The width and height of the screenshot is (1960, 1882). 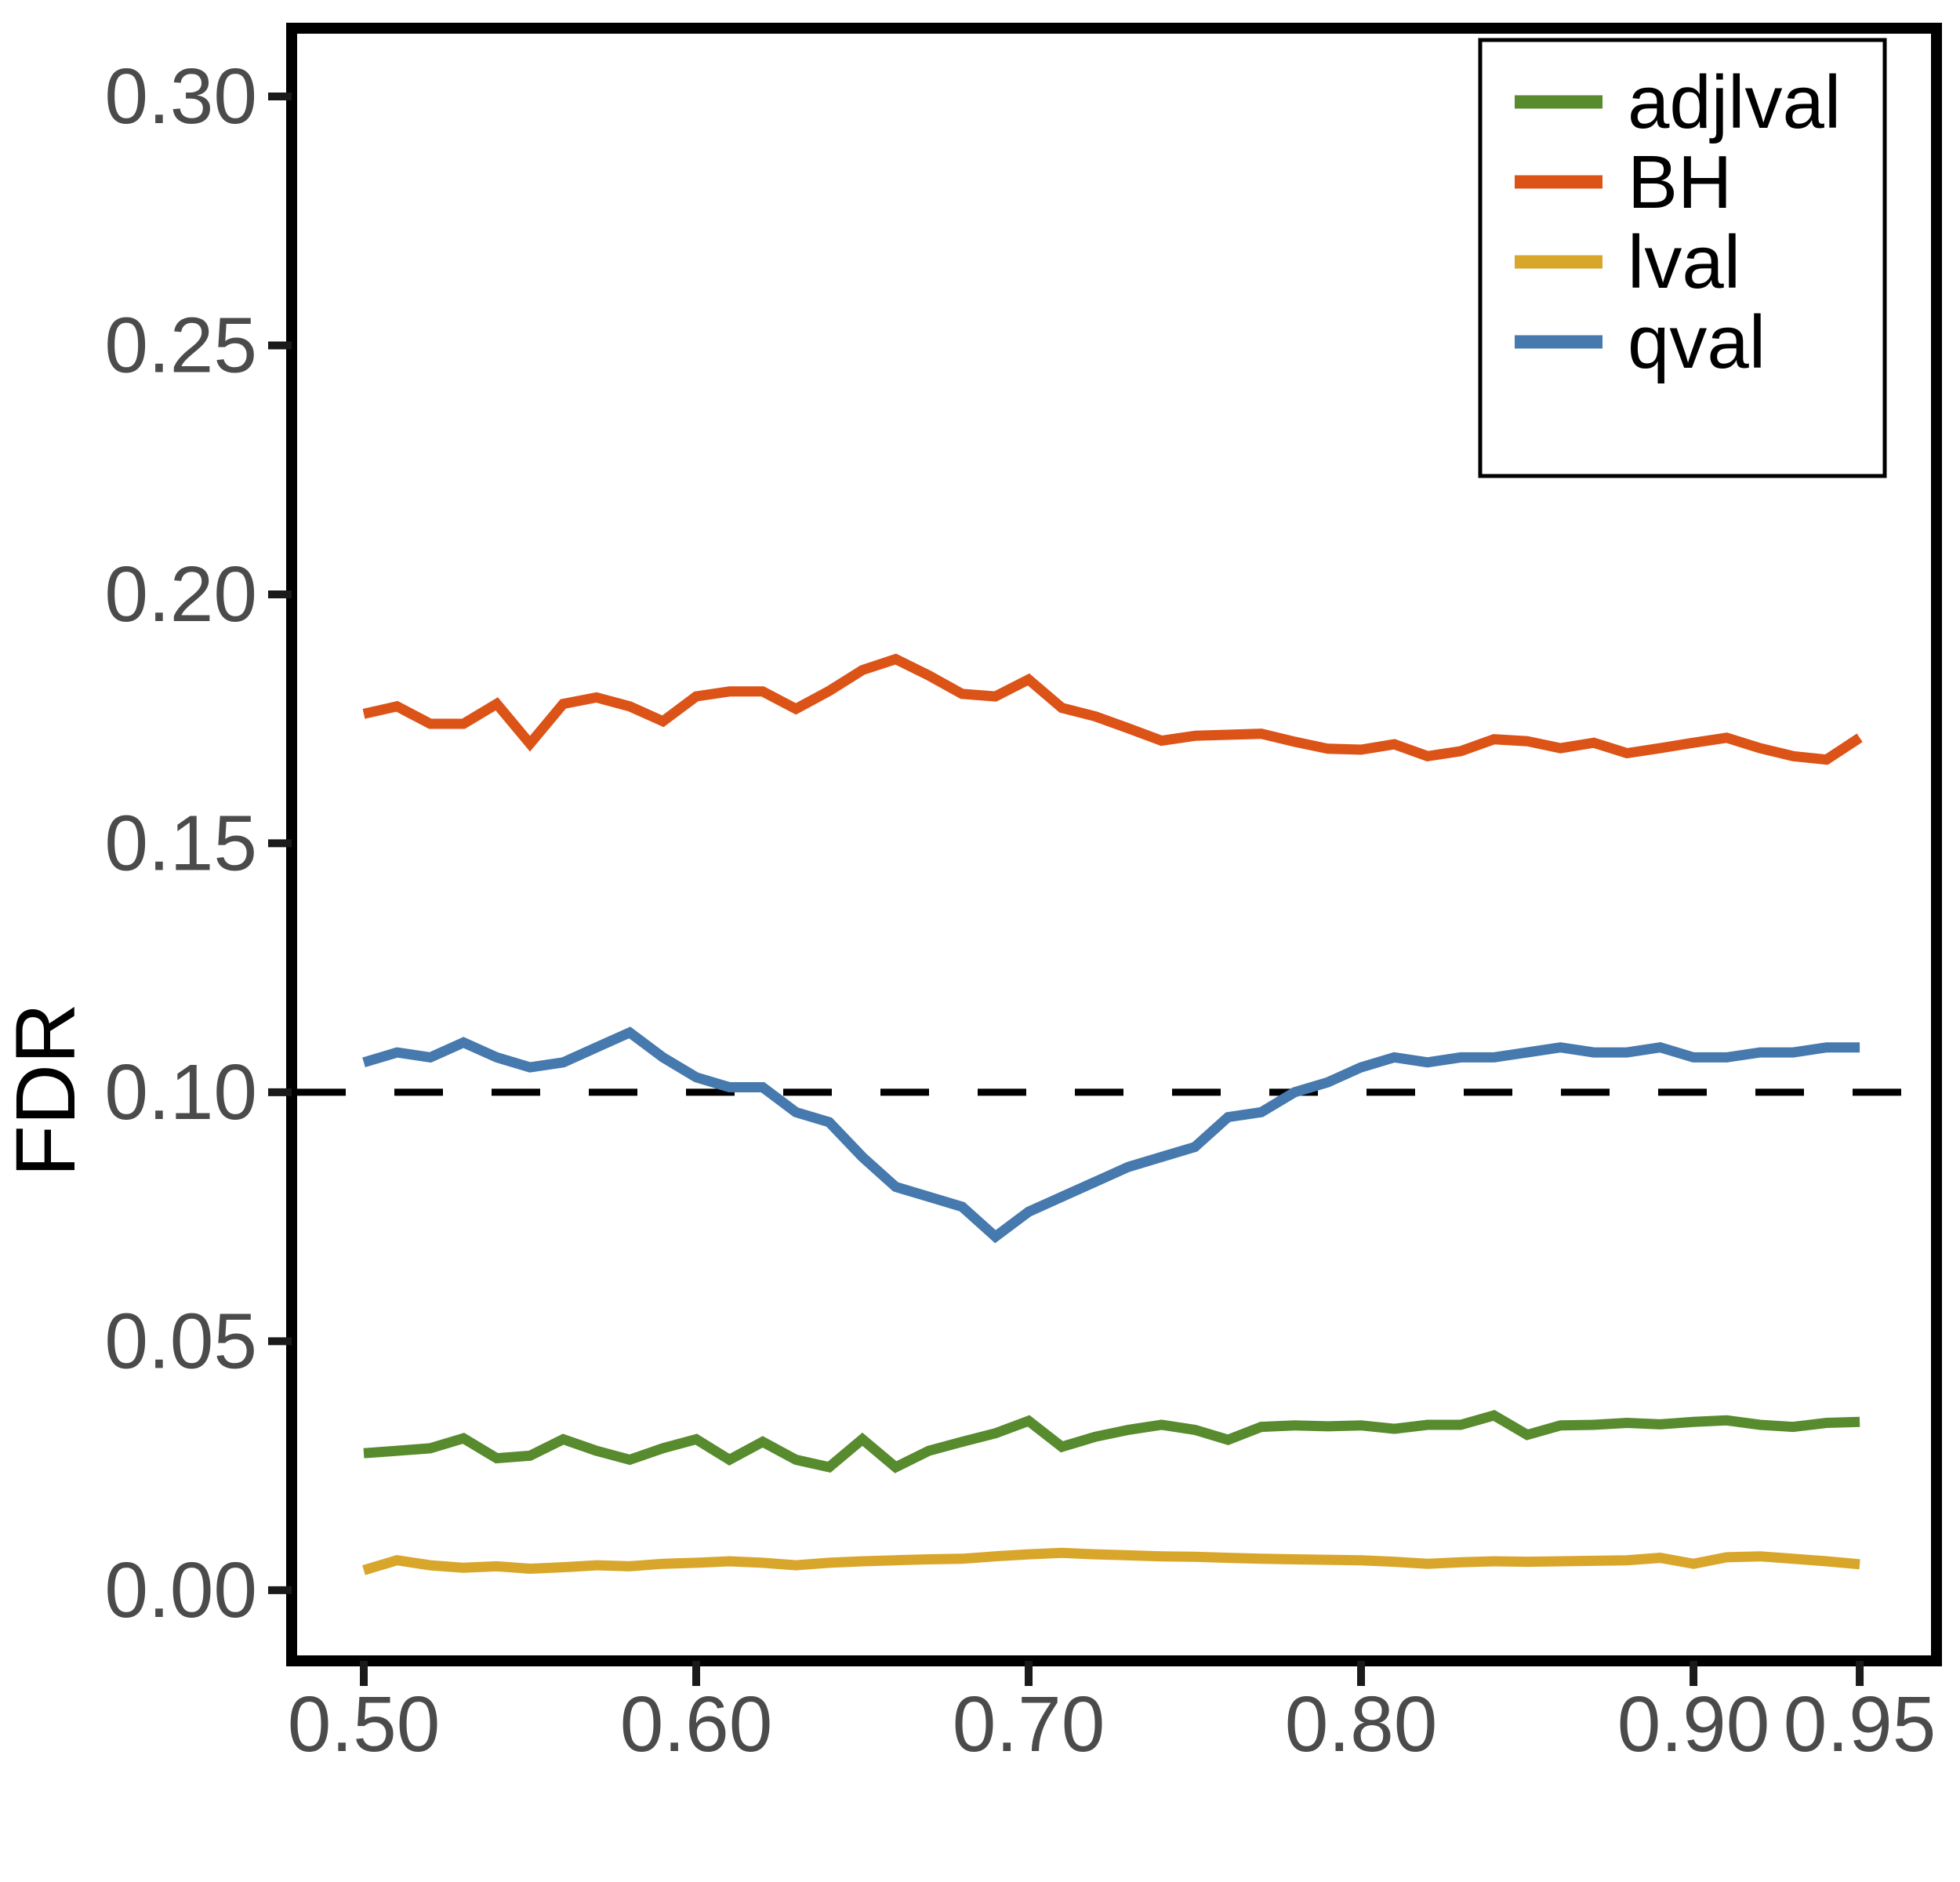 I want to click on series-line-qval, so click(x=1111, y=1135).